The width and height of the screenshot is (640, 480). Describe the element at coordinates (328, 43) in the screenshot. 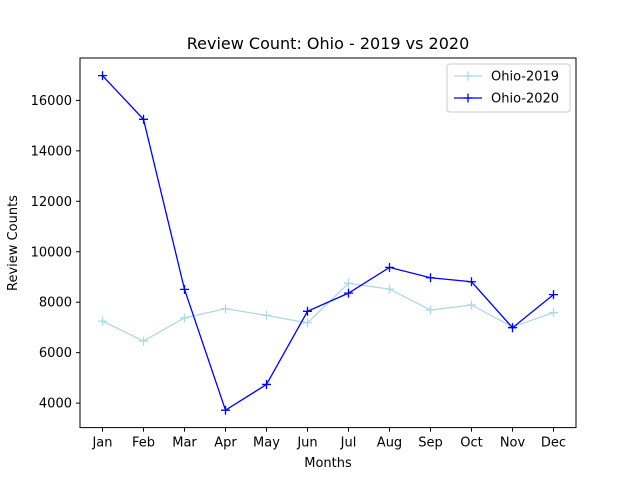

I see `chart-title: Review Count: Ohio - 2019 vs 2020` at that location.